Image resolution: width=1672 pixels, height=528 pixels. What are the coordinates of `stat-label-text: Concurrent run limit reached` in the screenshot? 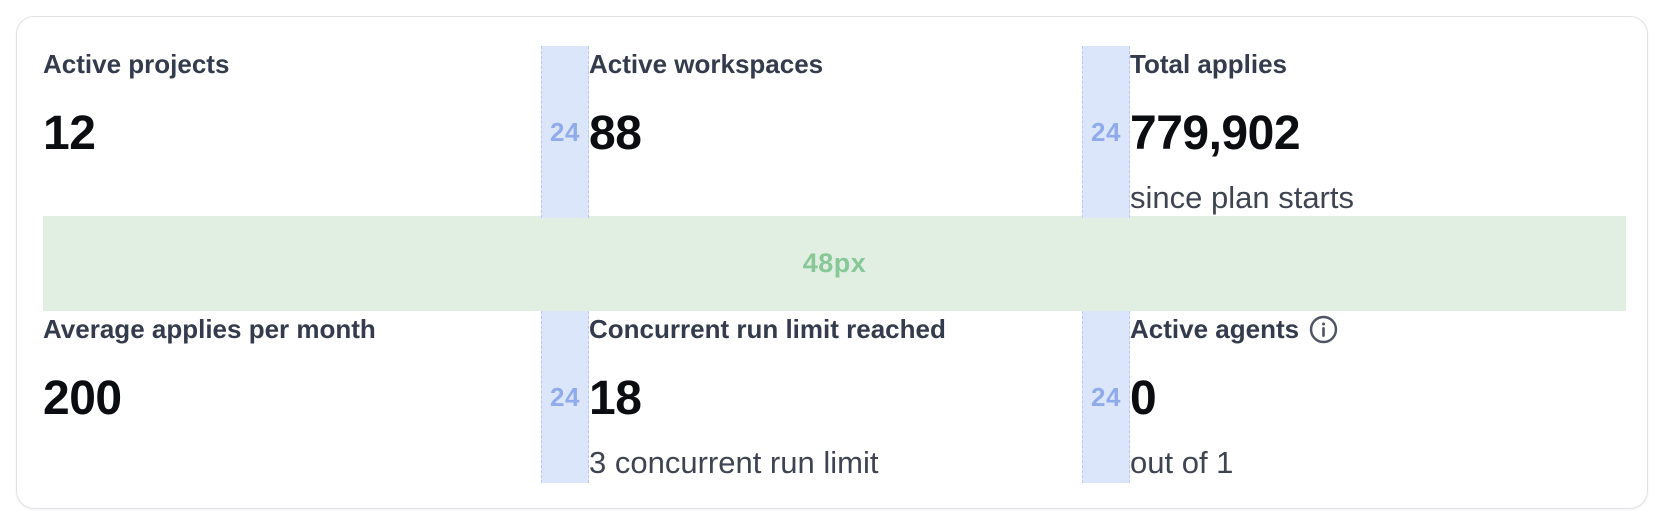 It's located at (767, 329).